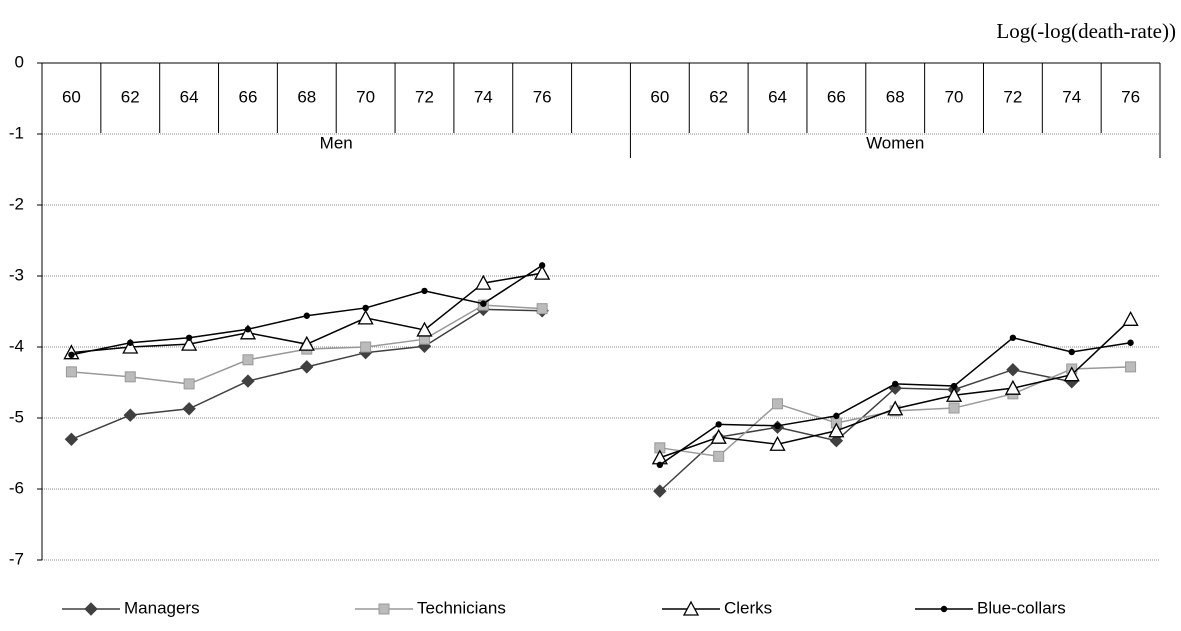 The width and height of the screenshot is (1181, 631). Describe the element at coordinates (16, 416) in the screenshot. I see `y-tick-label: -5` at that location.